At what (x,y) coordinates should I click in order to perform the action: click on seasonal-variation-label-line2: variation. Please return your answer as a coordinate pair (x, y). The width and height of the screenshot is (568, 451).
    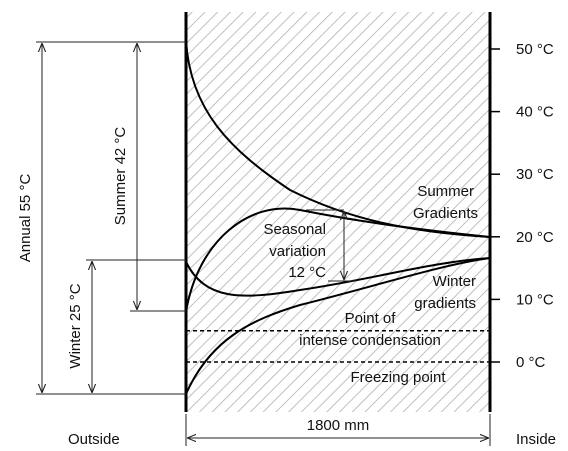
    Looking at the image, I should click on (297, 251).